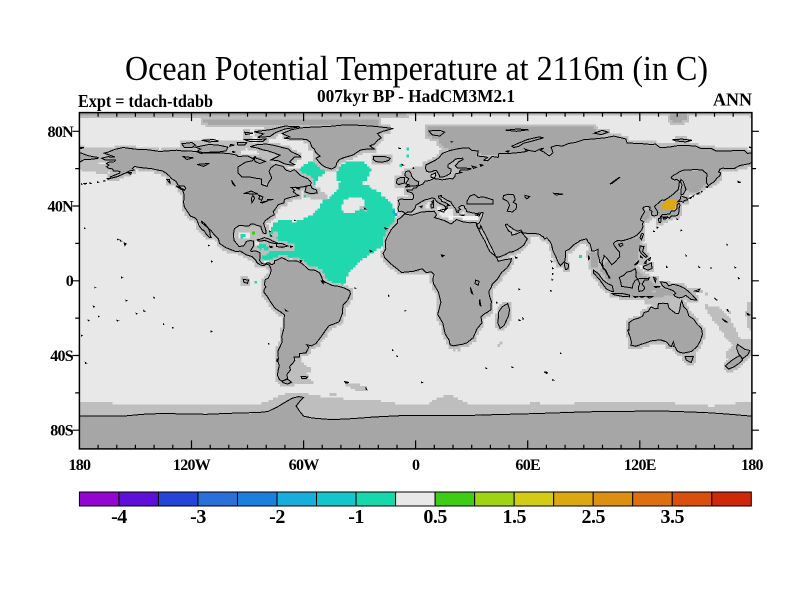 The image size is (800, 600). Describe the element at coordinates (145, 101) in the screenshot. I see `svg-text: Expt = tdach-tdabb` at that location.